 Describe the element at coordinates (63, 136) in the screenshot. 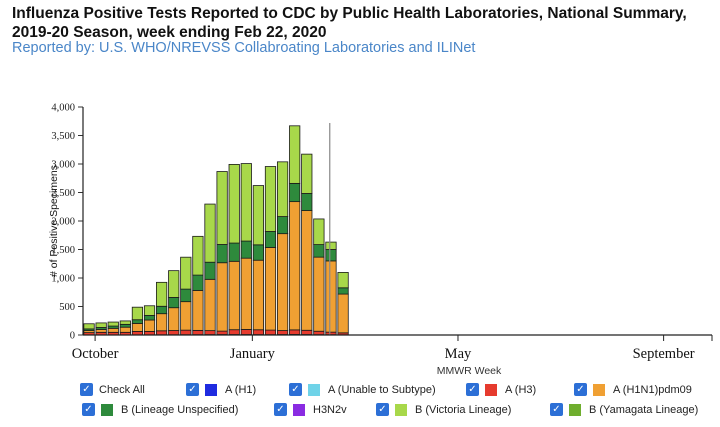

I see `y-tick-label: 3,500` at that location.